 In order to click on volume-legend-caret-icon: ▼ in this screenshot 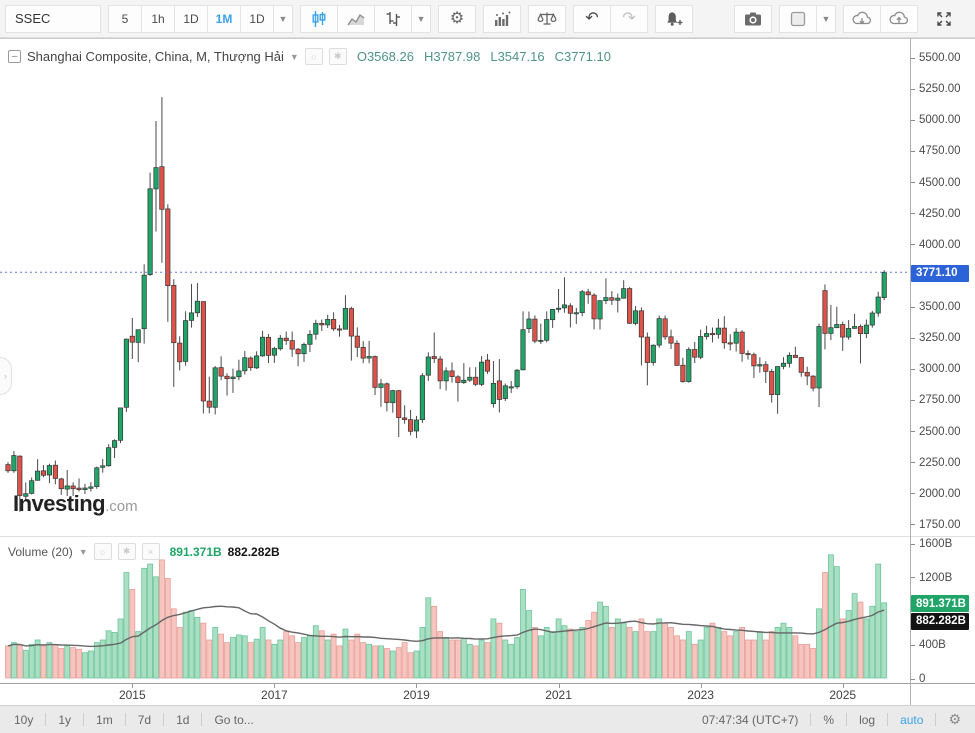, I will do `click(83, 551)`.